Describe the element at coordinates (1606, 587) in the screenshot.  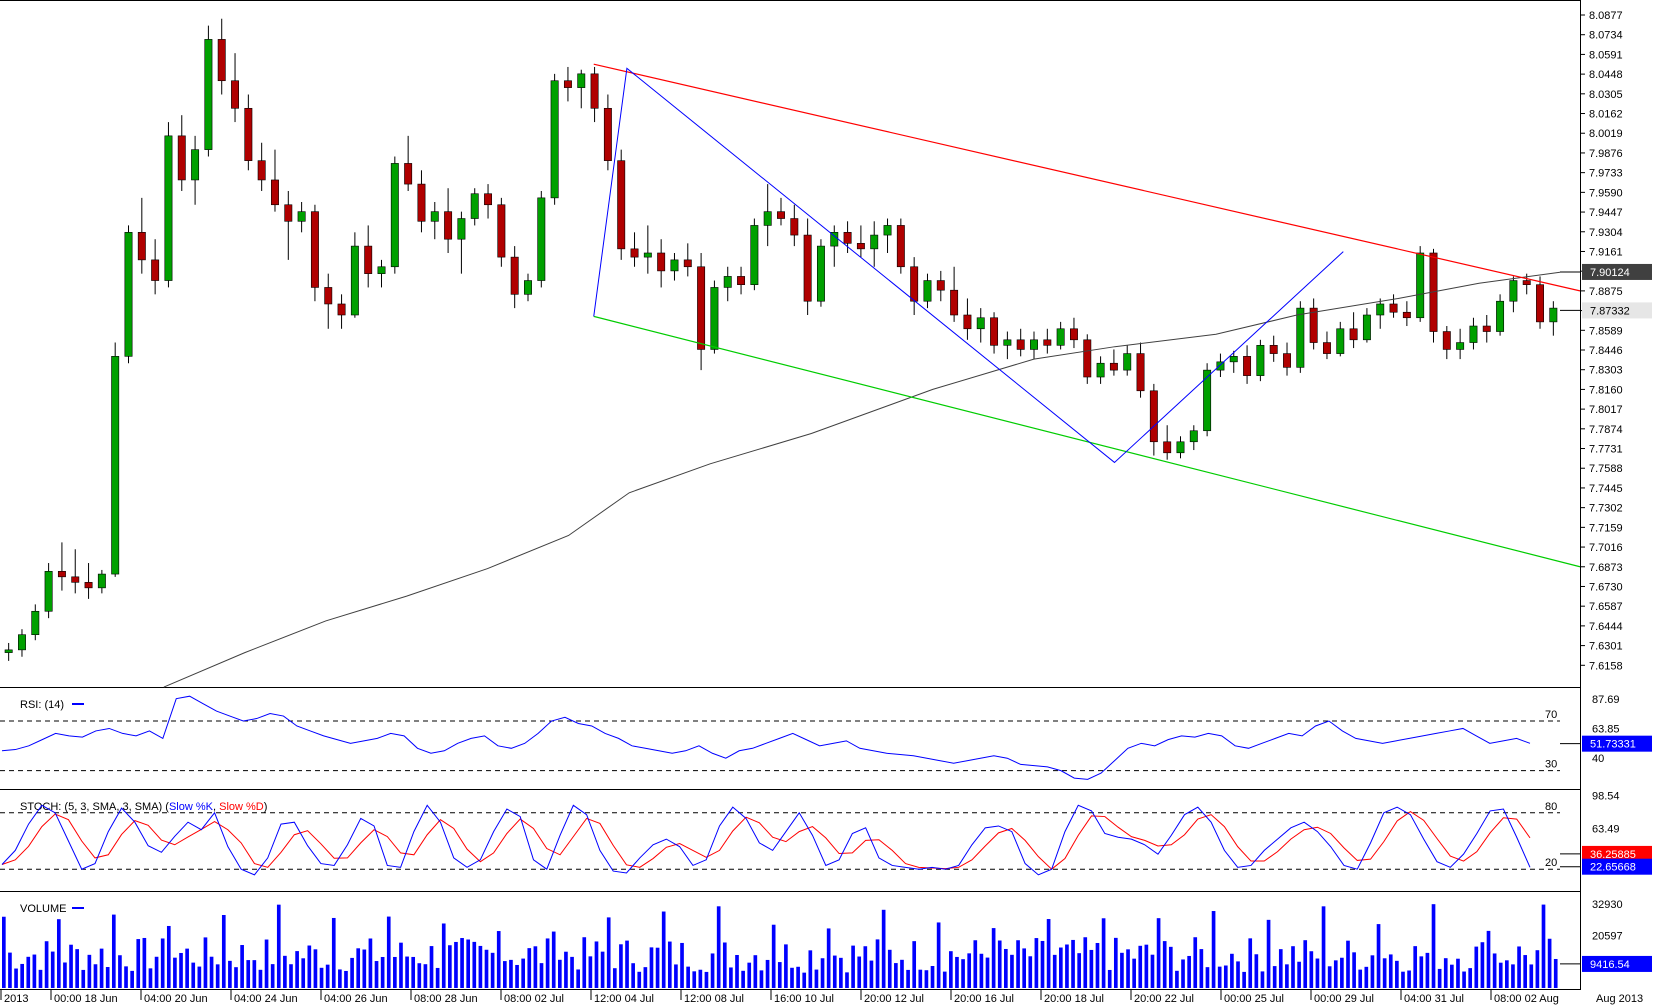
I see `price-tick-label: 7.6730` at that location.